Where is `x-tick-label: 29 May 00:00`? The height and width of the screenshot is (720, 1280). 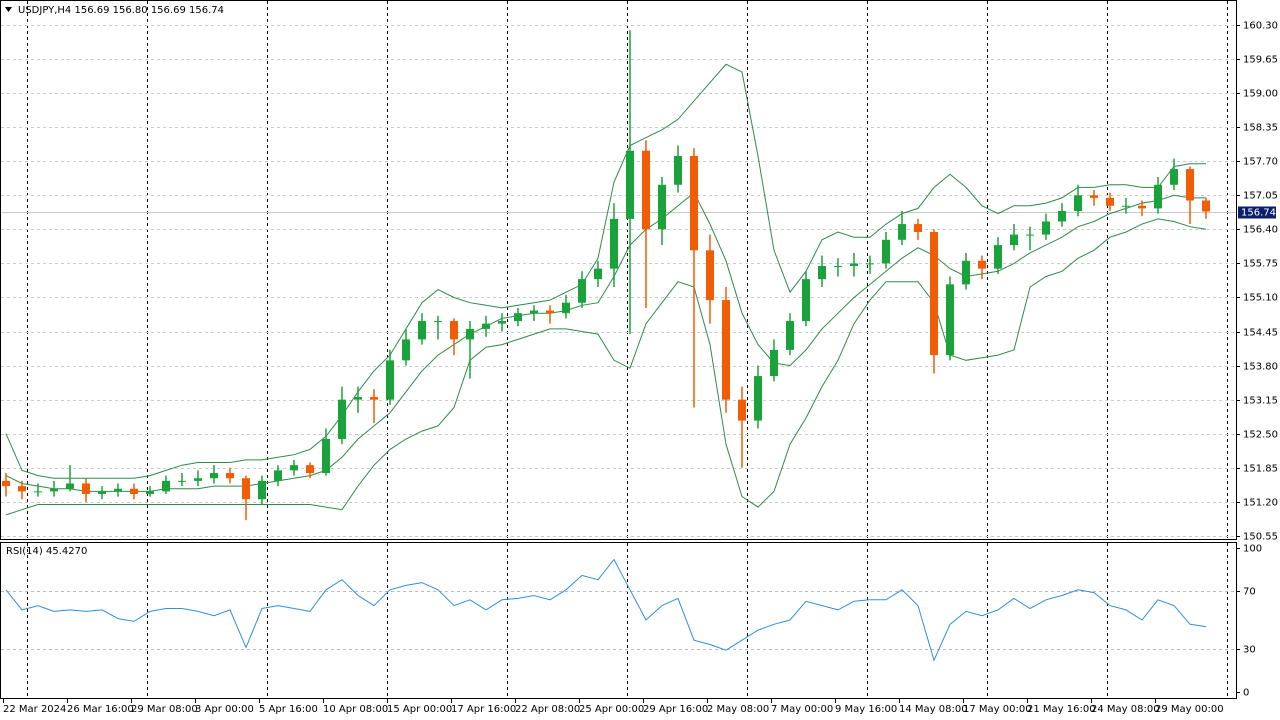
x-tick-label: 29 May 00:00 is located at coordinates (1189, 709).